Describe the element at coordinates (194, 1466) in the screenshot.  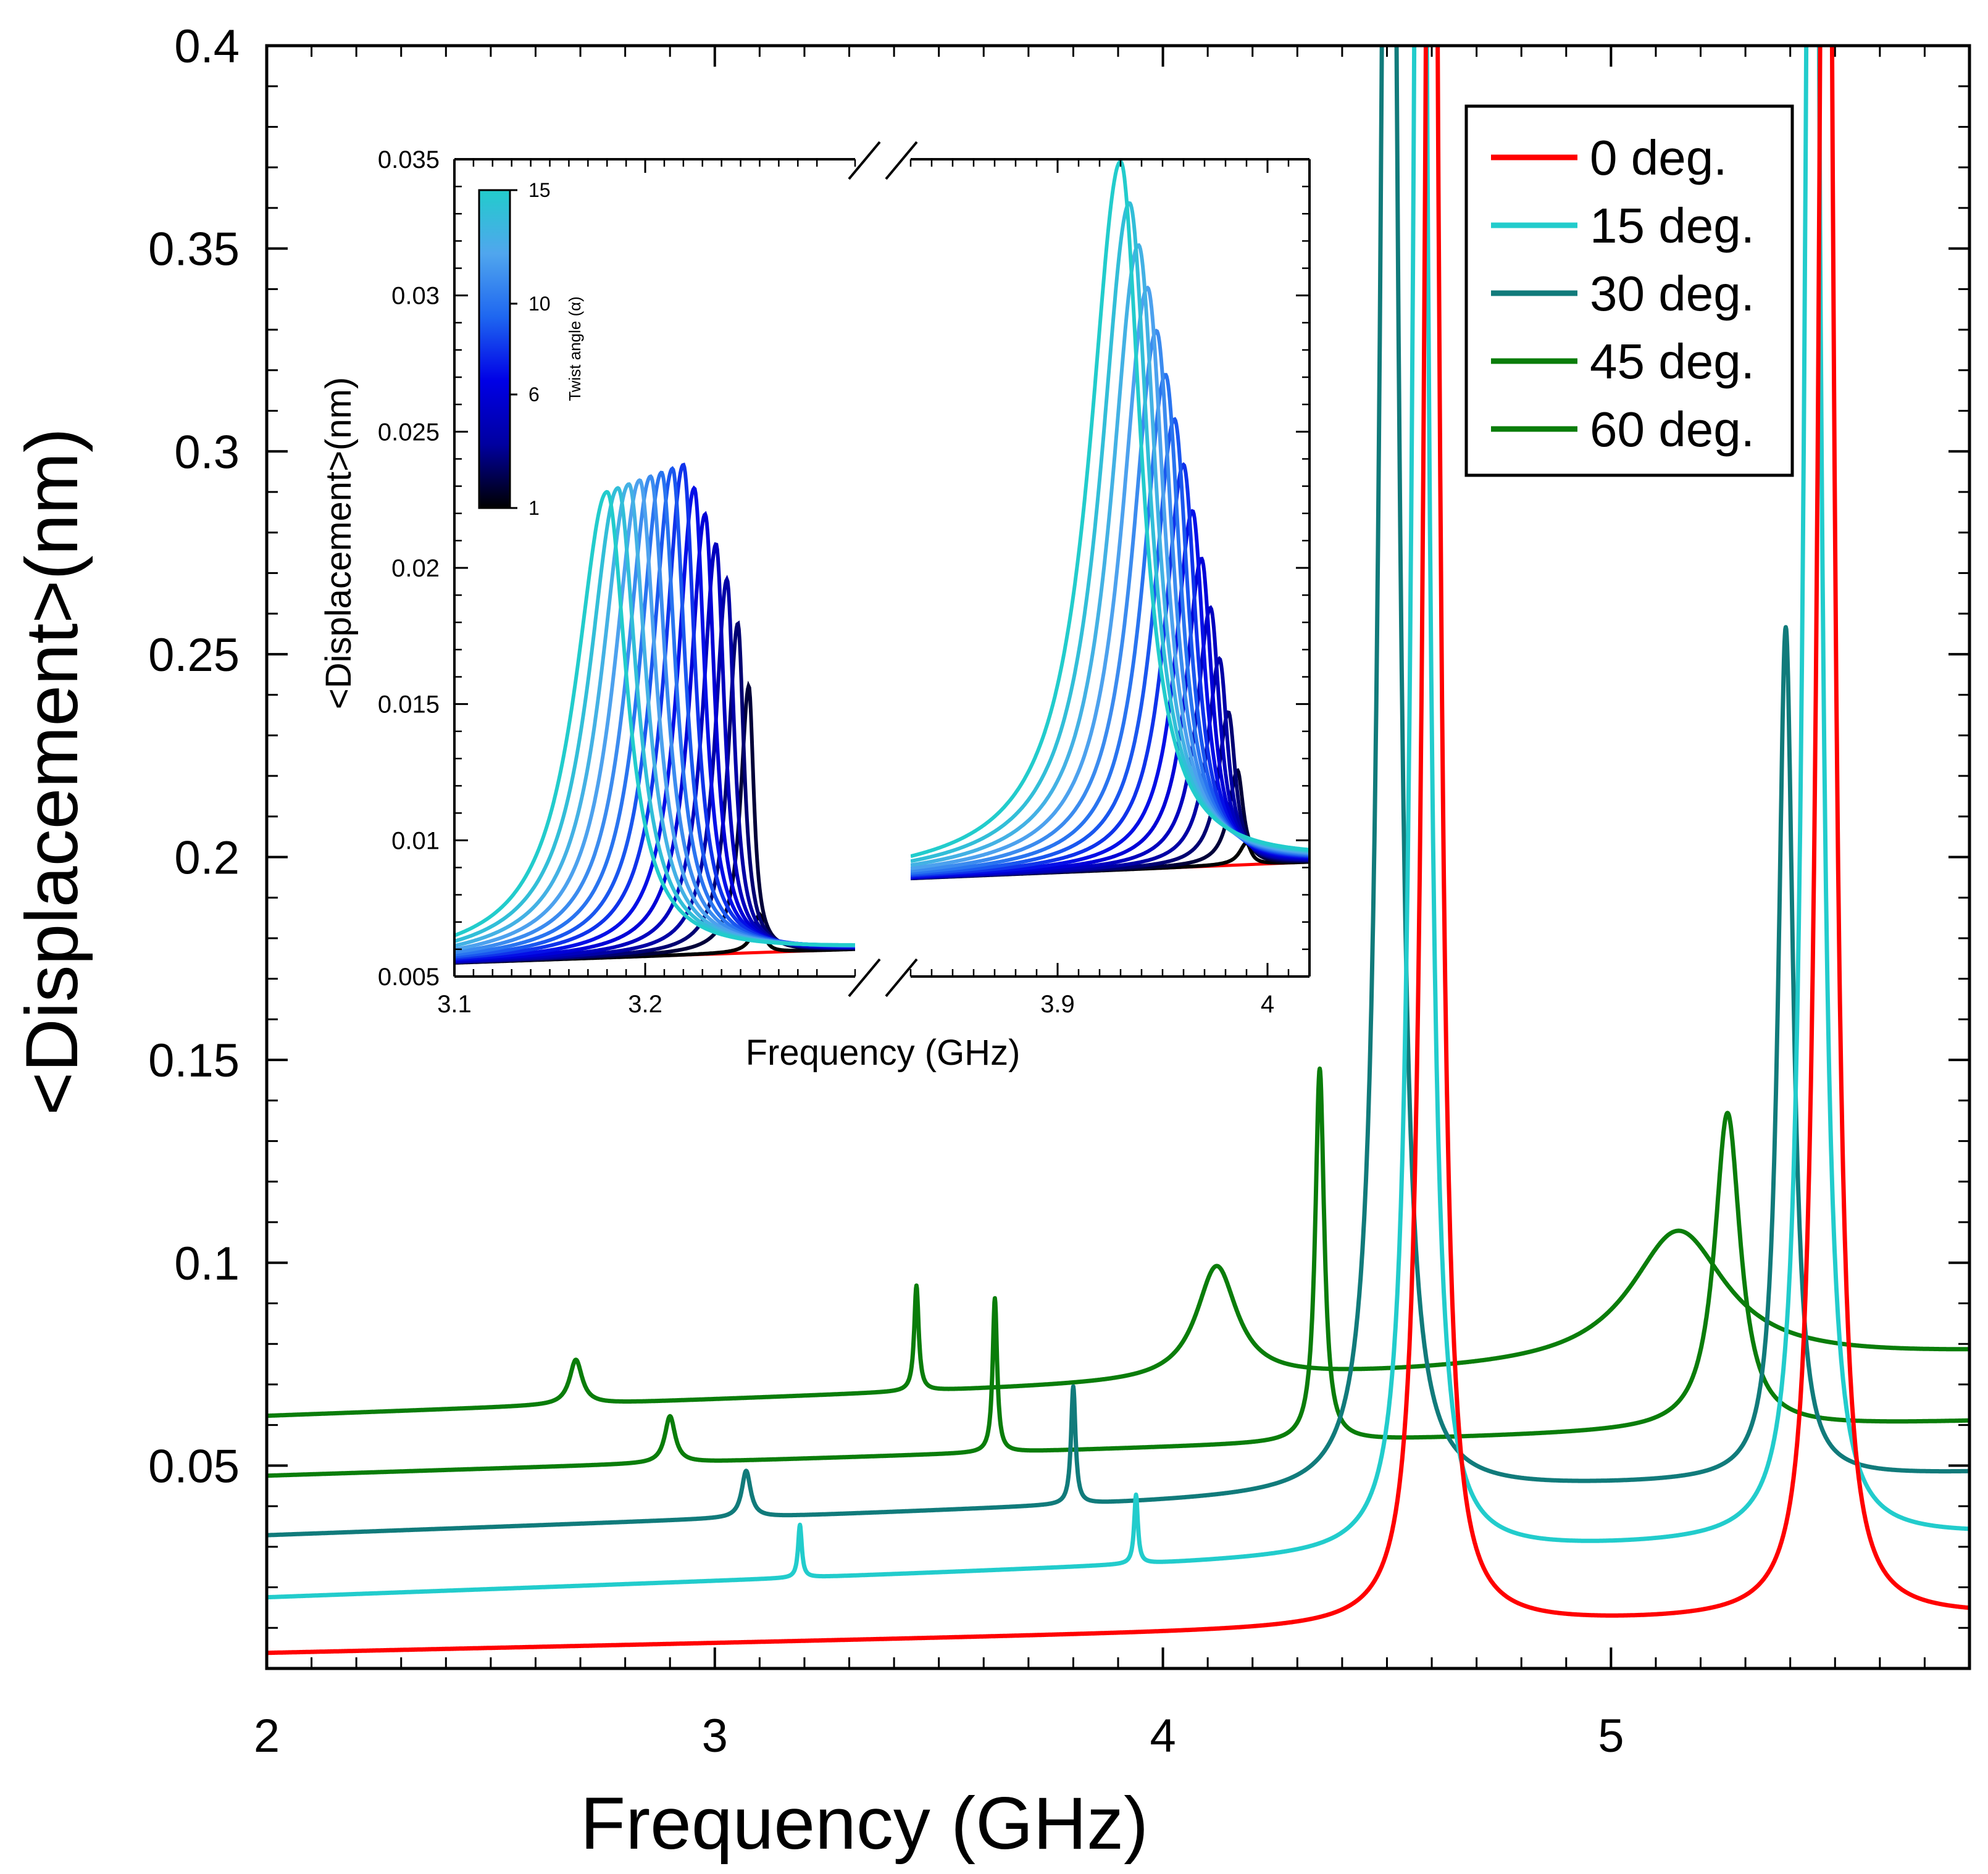
I see `y-tick-label: 0.05` at that location.